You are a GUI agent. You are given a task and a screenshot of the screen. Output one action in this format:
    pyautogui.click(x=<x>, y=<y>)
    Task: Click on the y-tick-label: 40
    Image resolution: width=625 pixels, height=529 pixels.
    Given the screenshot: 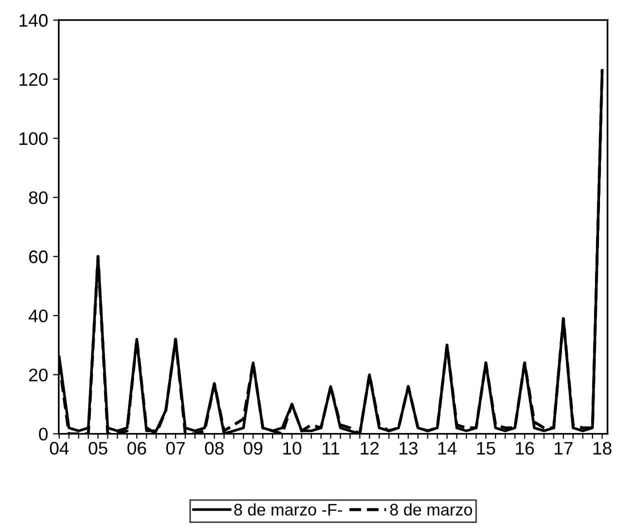 What is the action you would take?
    pyautogui.click(x=38, y=316)
    